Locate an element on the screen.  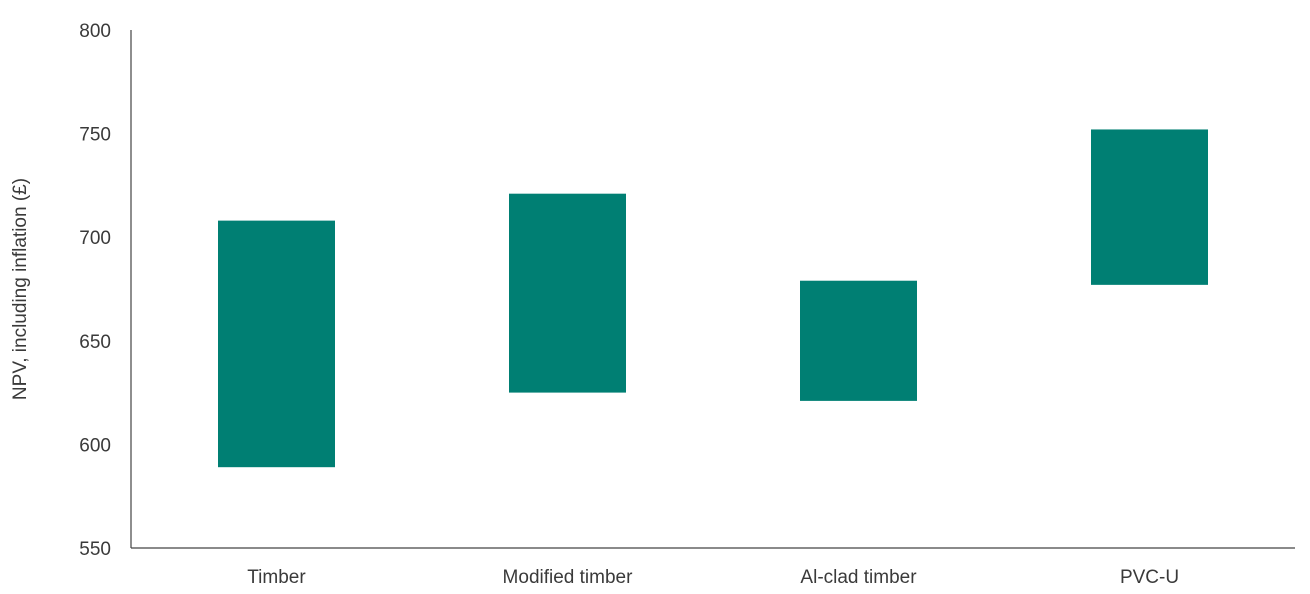
y-tick-label: 750 is located at coordinates (95, 135).